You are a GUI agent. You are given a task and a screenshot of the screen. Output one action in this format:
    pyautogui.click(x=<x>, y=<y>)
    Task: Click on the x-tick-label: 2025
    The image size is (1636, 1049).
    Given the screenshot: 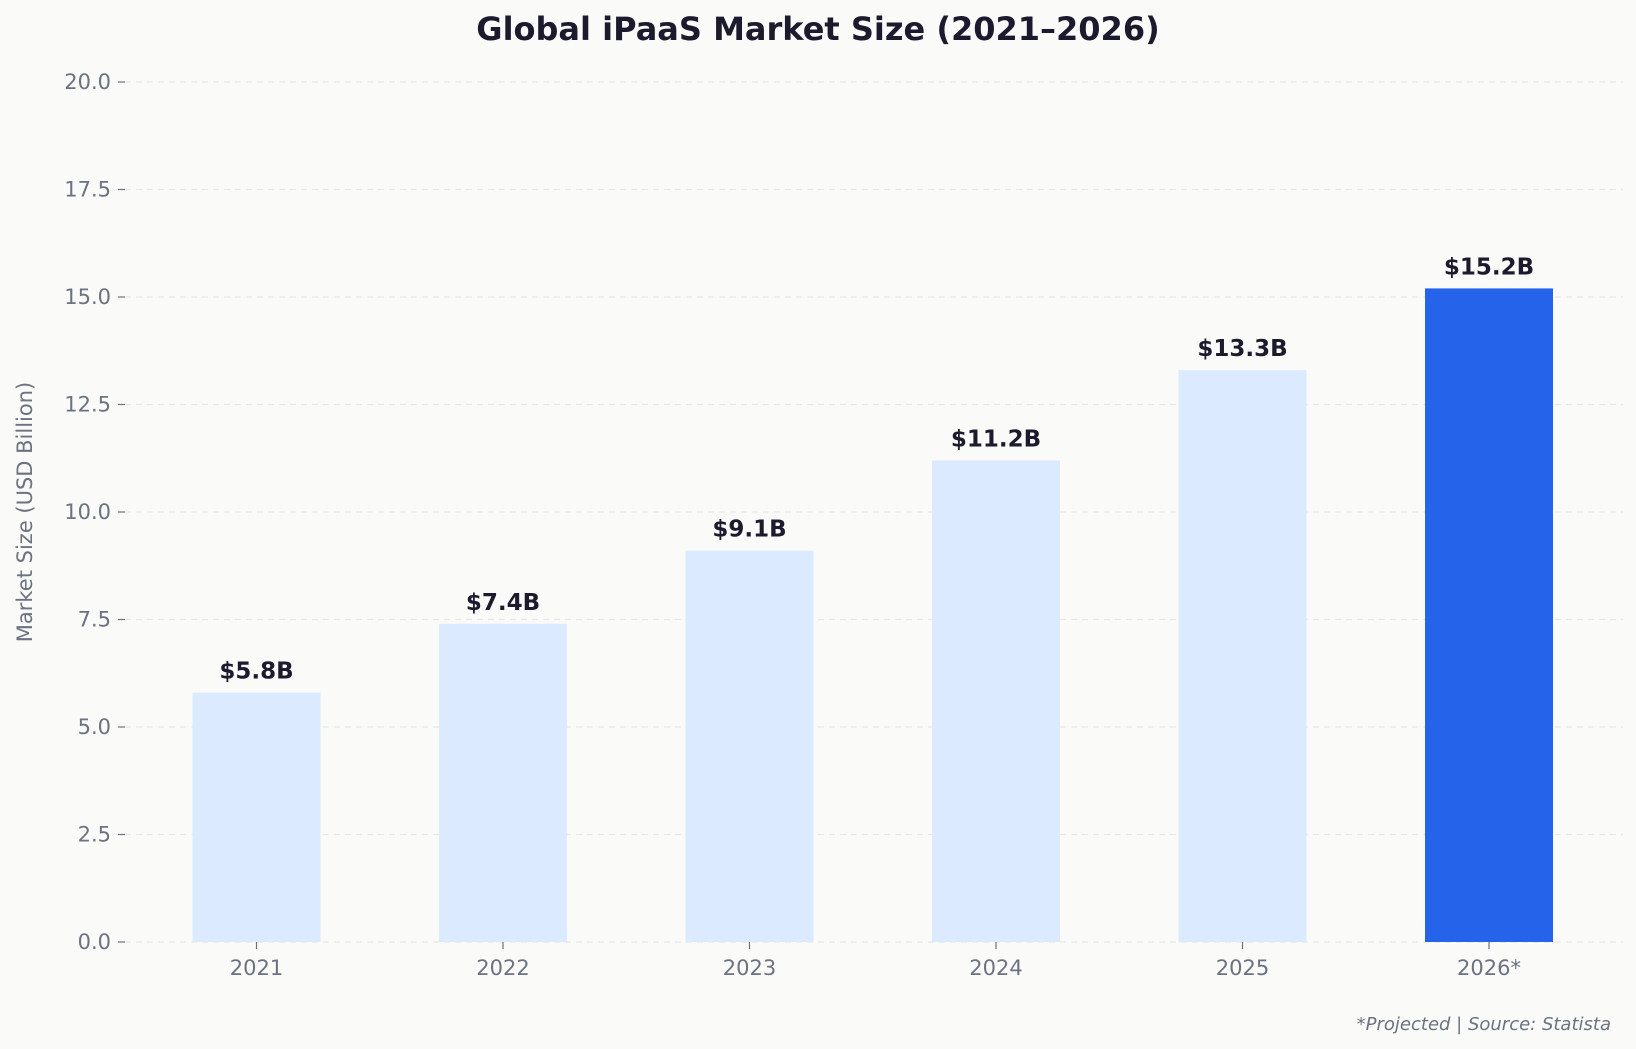 What is the action you would take?
    pyautogui.click(x=1242, y=968)
    